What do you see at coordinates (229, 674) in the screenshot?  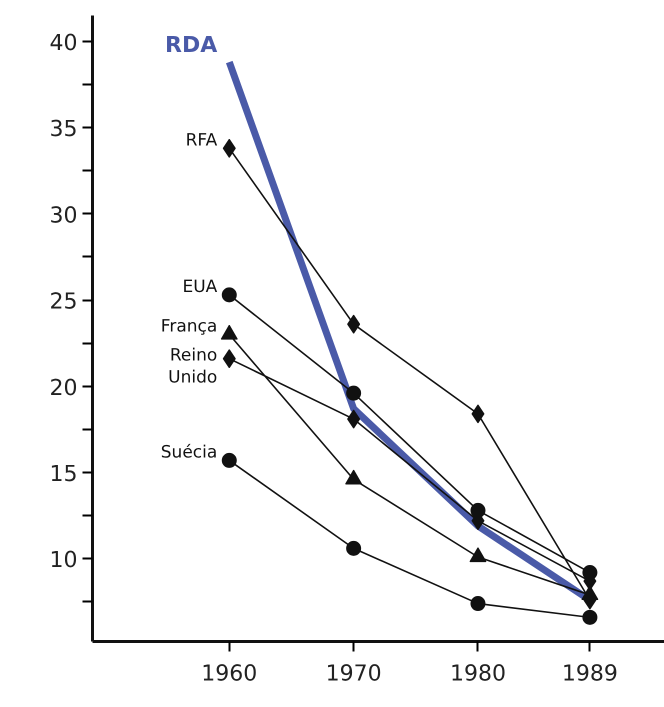 I see `x-tick-label: 1960` at bounding box center [229, 674].